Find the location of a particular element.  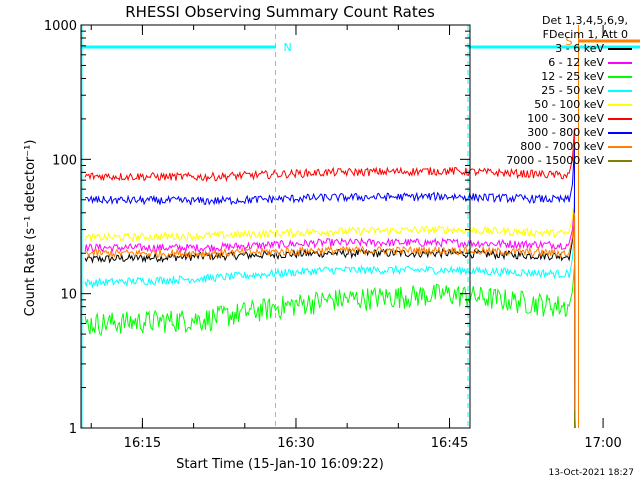

night-label: N is located at coordinates (288, 47).